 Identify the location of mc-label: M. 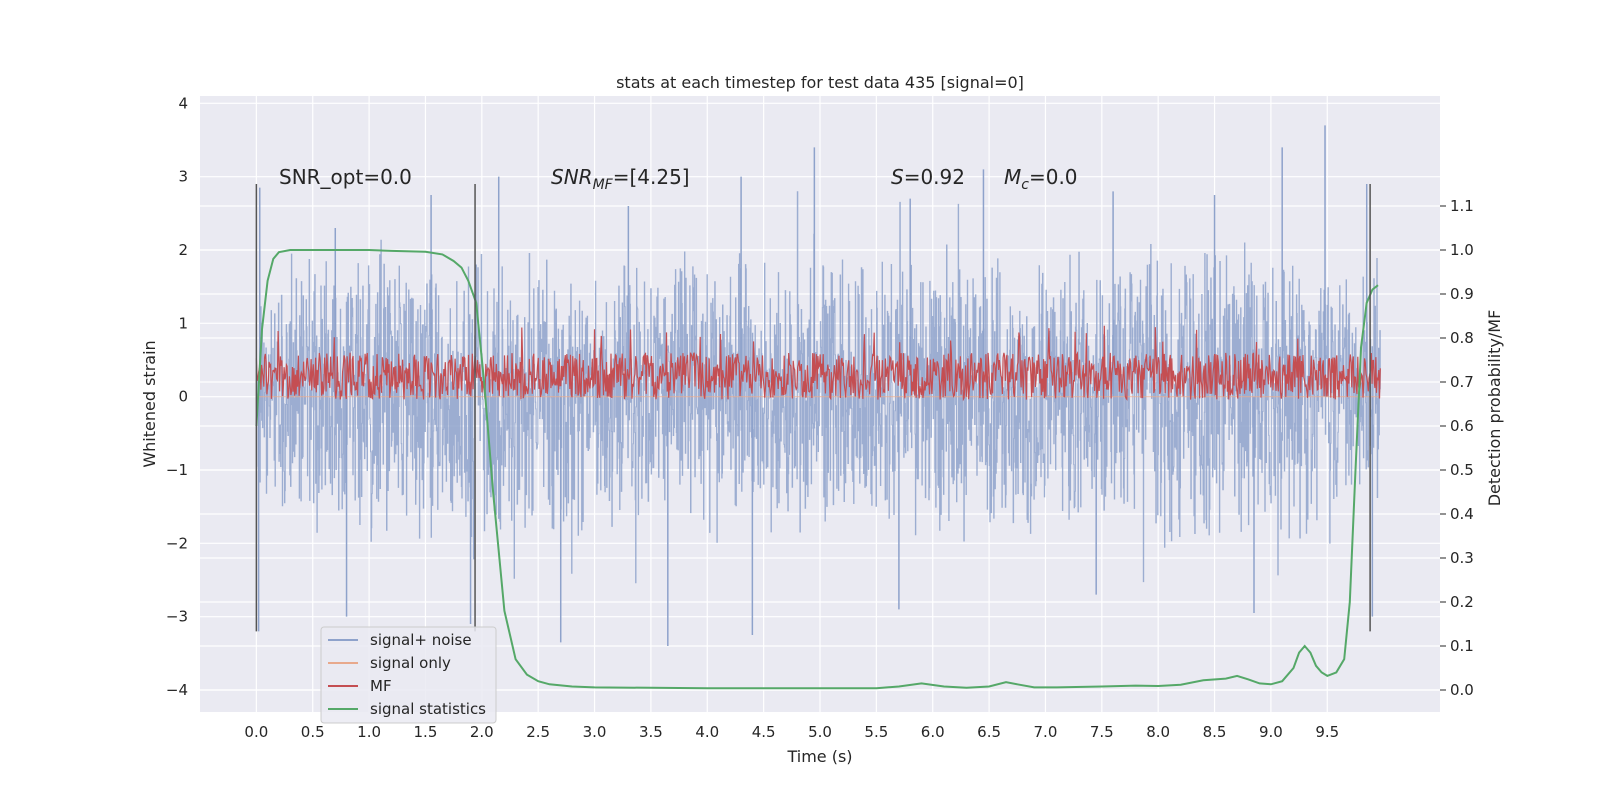
(1012, 177).